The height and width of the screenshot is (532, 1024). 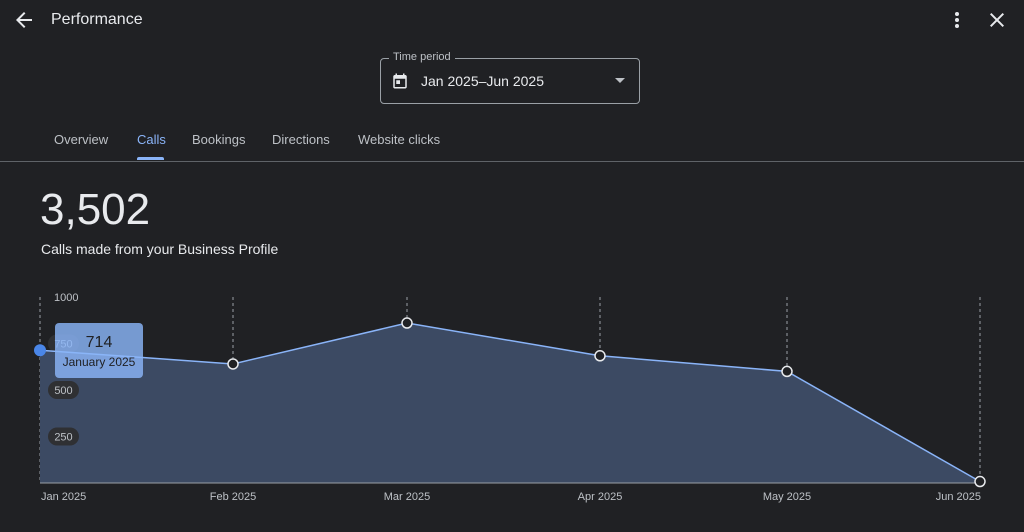 I want to click on back-button, so click(x=24, y=20).